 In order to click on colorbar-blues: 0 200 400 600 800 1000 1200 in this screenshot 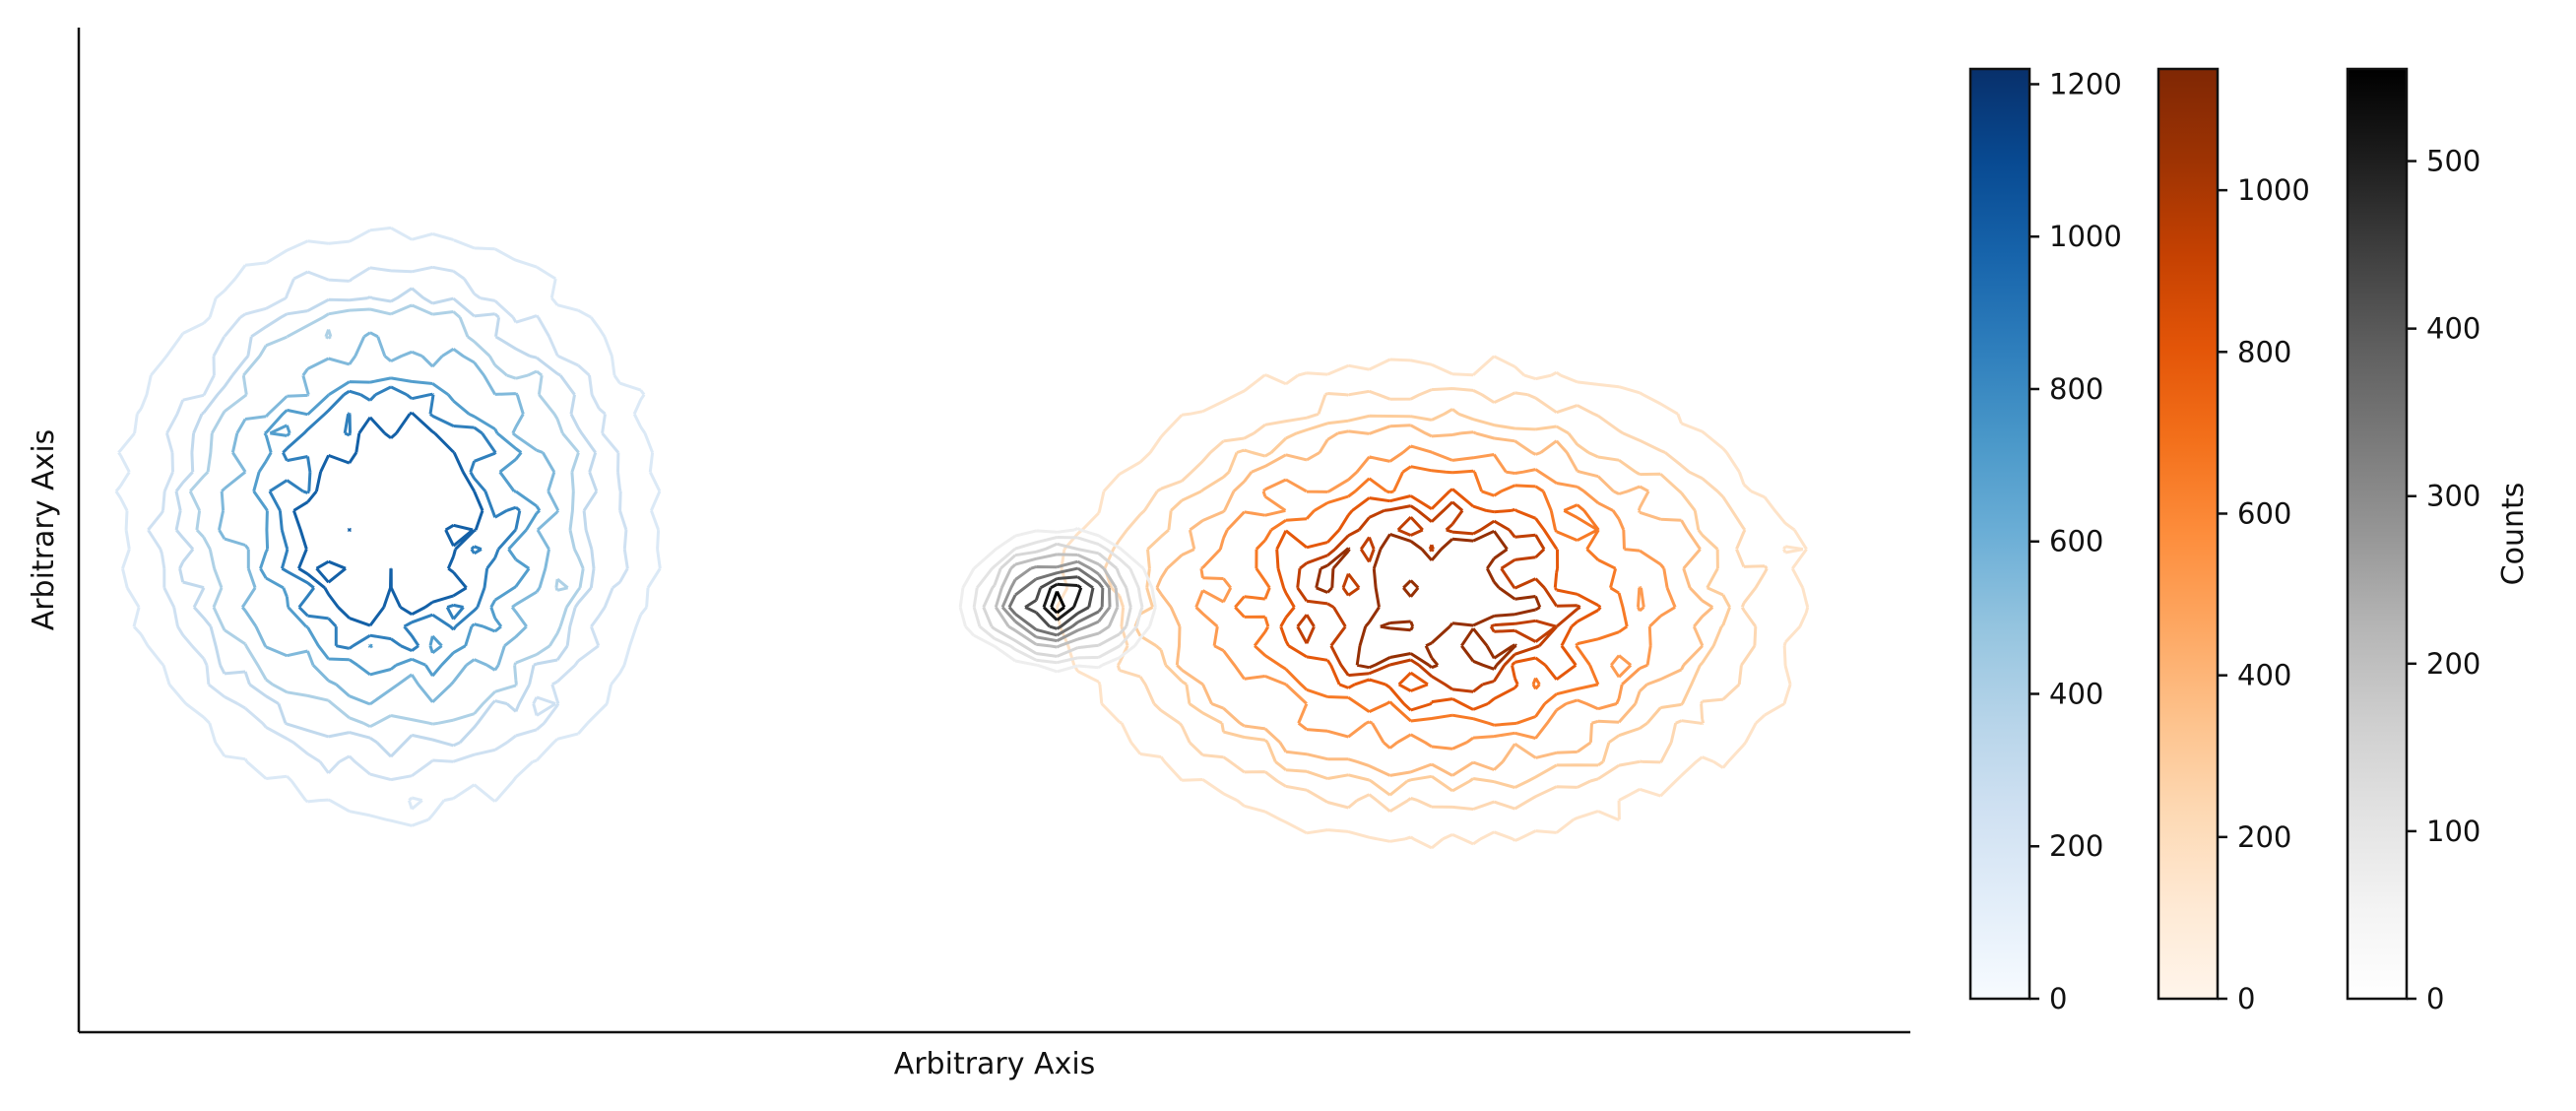, I will do `click(2045, 541)`.